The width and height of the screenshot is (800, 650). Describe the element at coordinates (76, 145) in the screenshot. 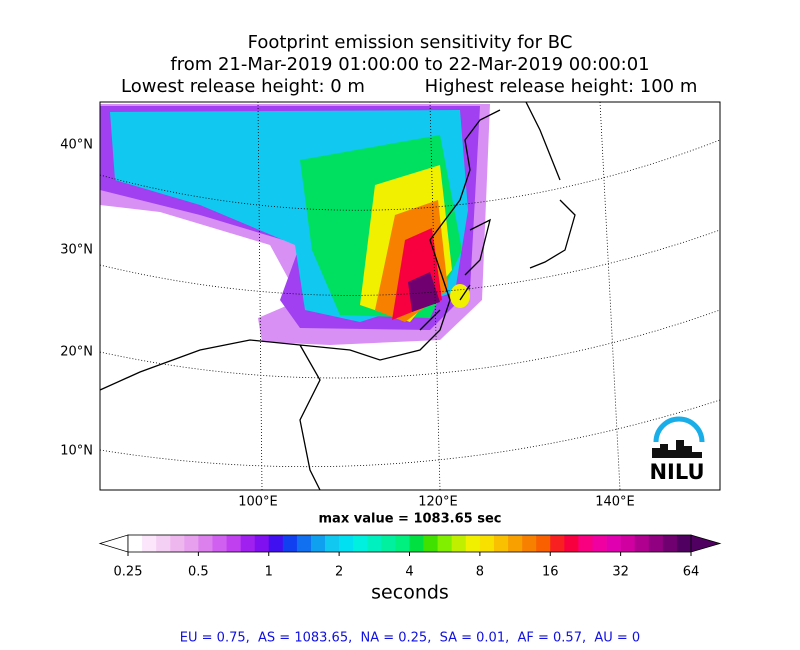

I see `lat-label: 40°N` at that location.